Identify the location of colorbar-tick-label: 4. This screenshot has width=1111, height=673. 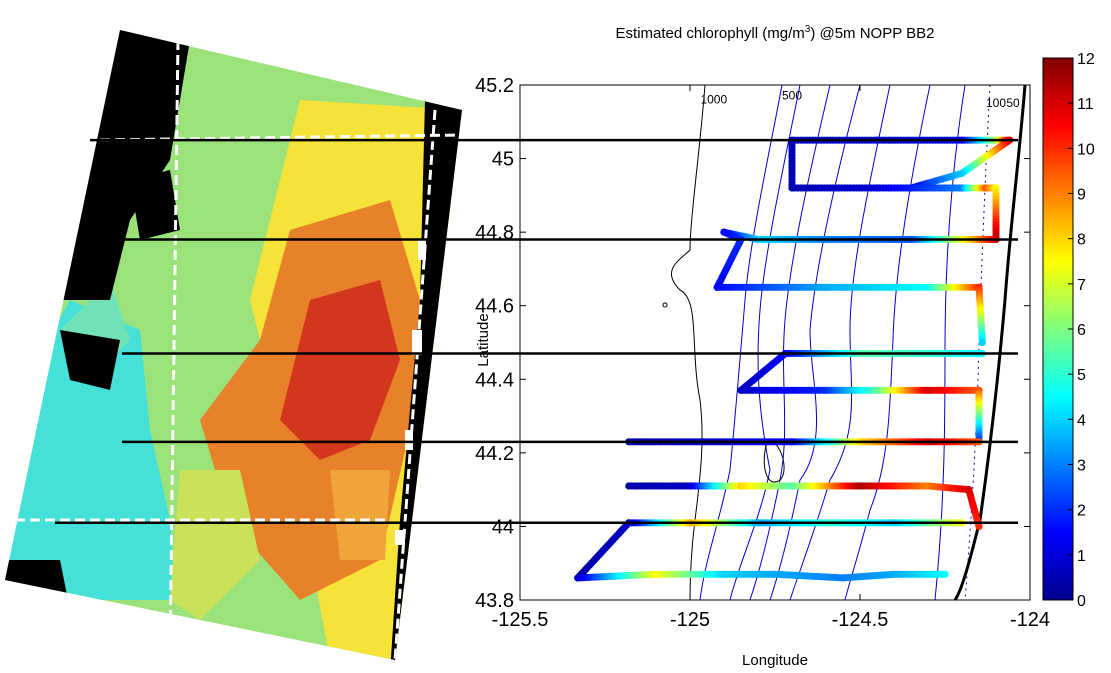
(1081, 420).